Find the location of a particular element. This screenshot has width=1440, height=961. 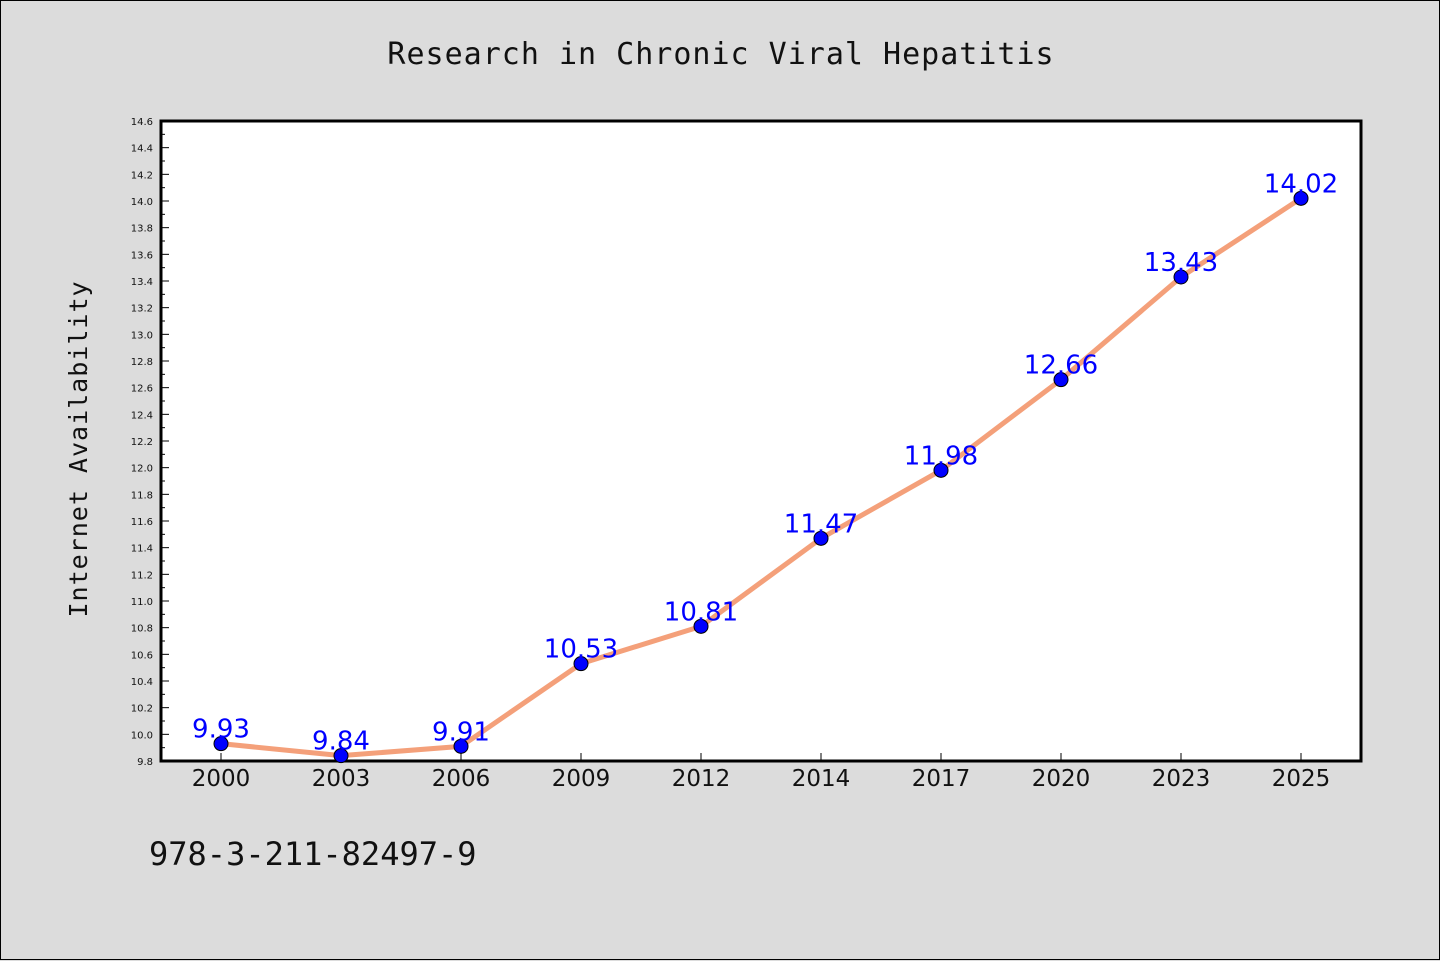

x-tick-label: 2000 is located at coordinates (221, 779).